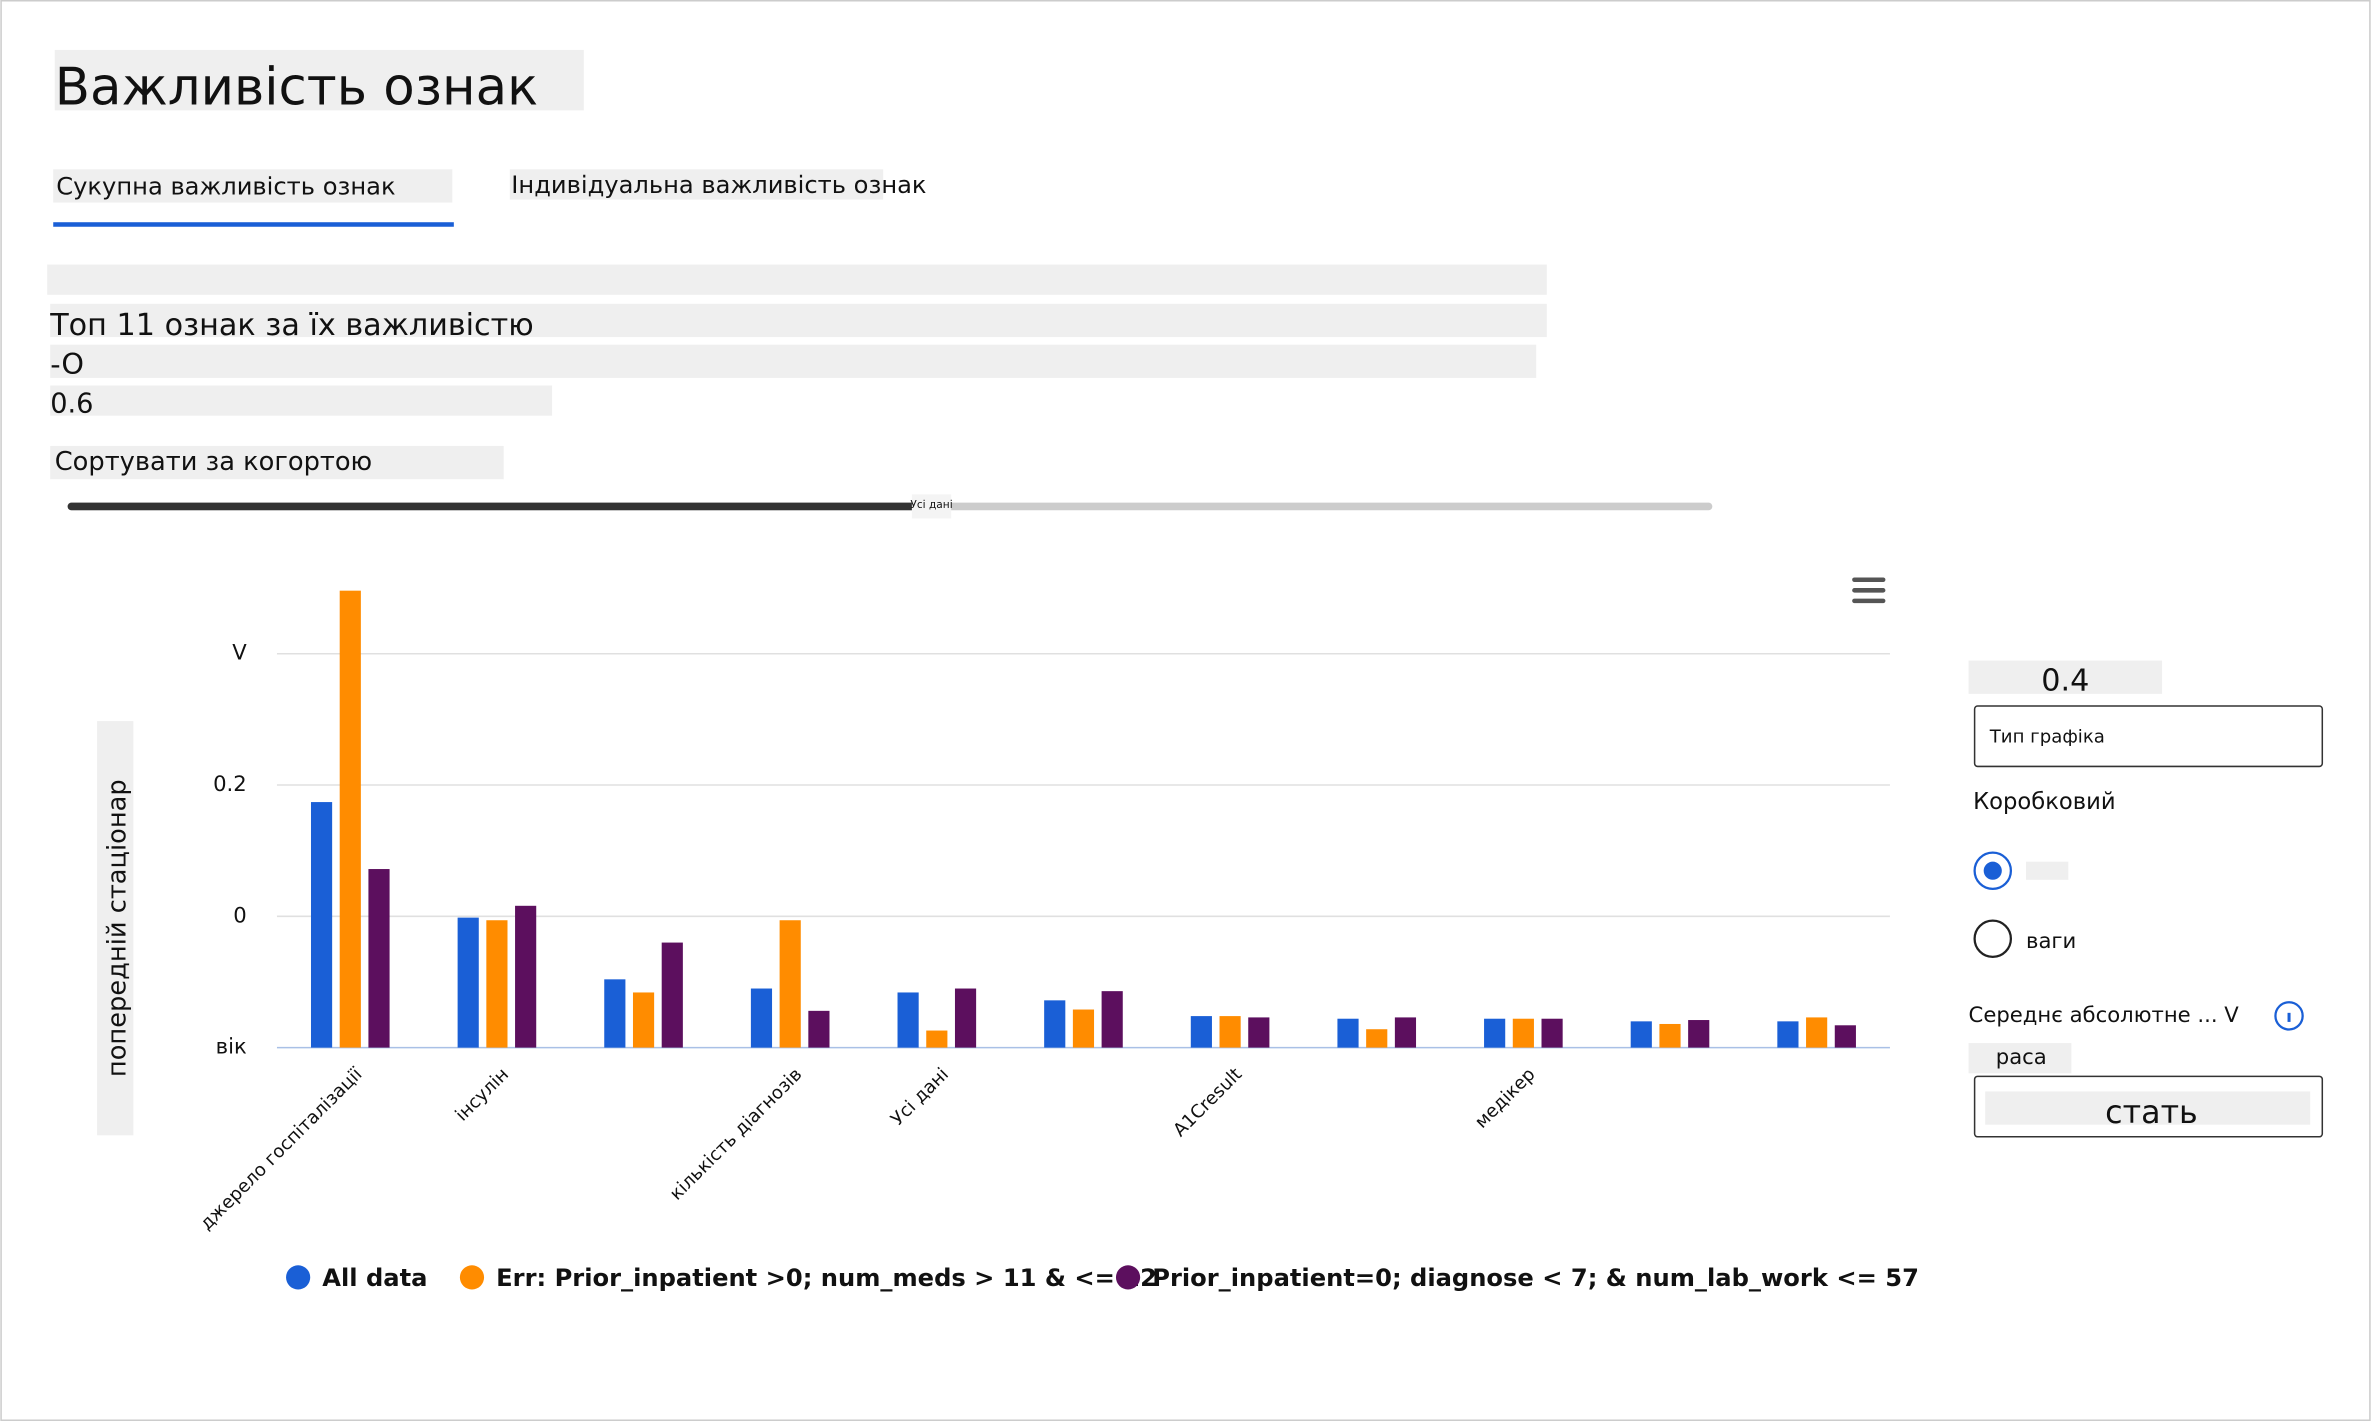 The width and height of the screenshot is (2371, 1425). I want to click on radio-label-bg, so click(2047, 870).